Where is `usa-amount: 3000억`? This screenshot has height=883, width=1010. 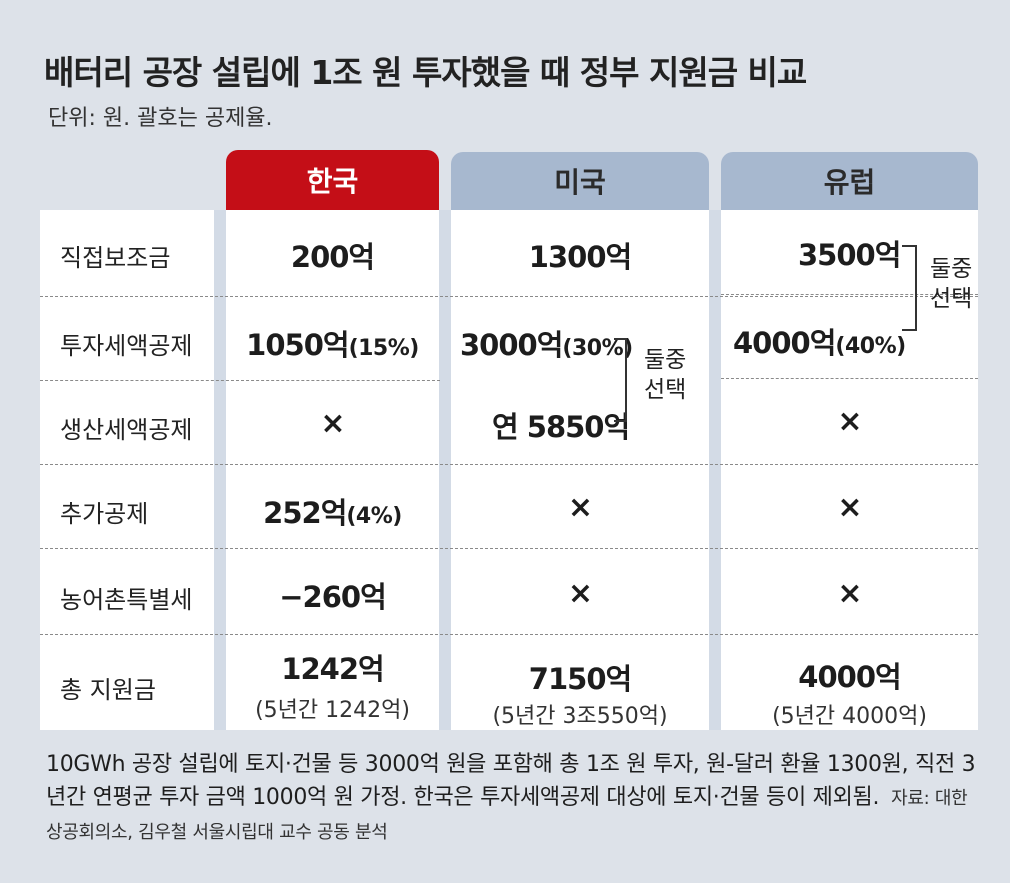 usa-amount: 3000억 is located at coordinates (511, 345).